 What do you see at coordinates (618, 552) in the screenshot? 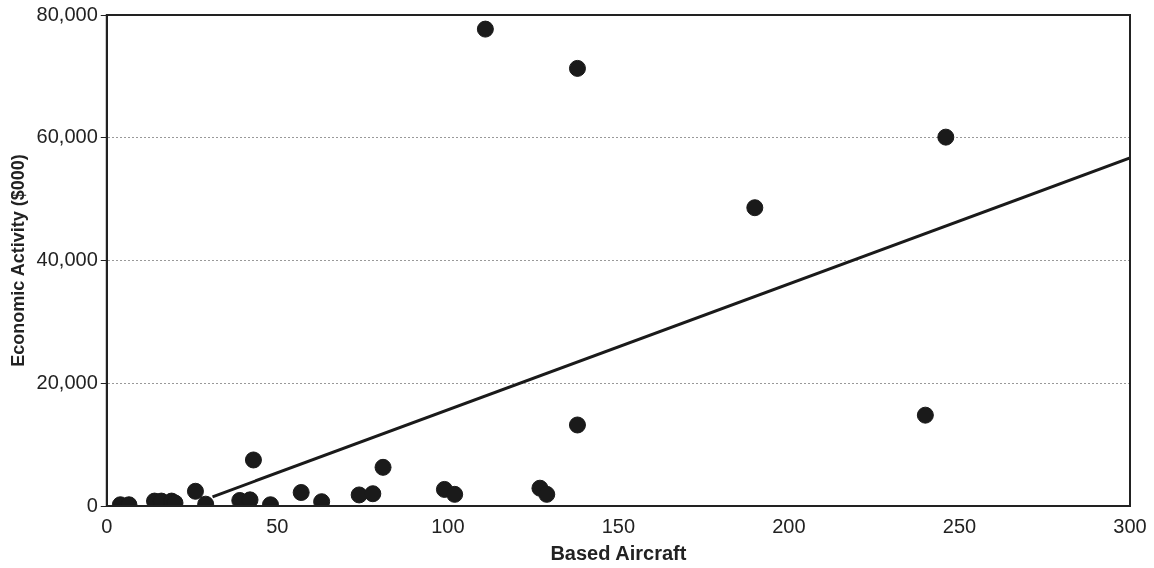
I see `x-axis-title: Based Aircraft` at bounding box center [618, 552].